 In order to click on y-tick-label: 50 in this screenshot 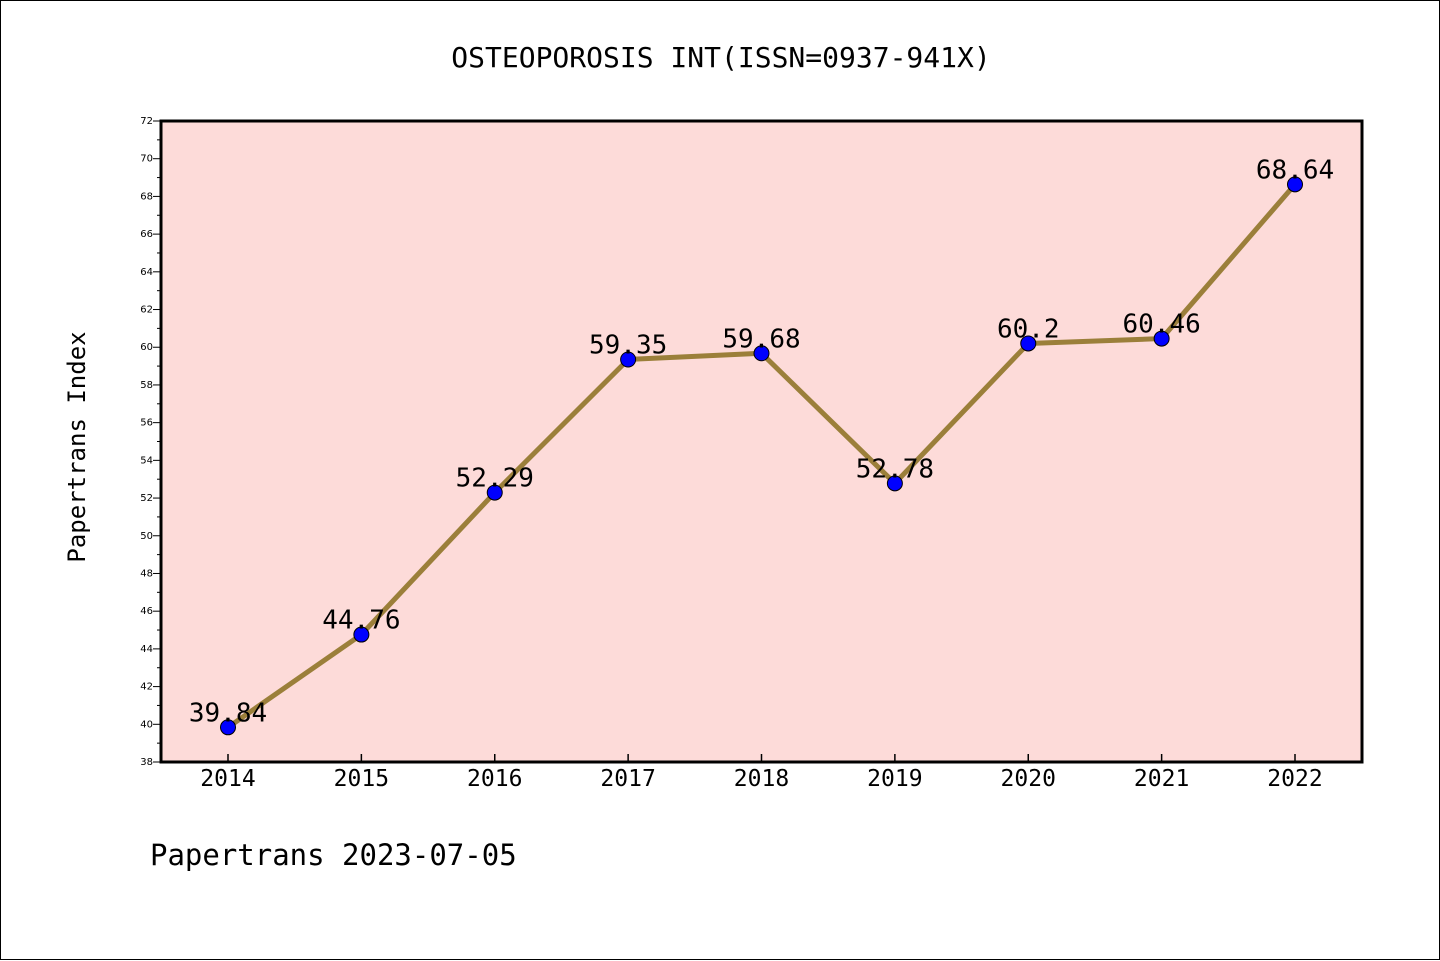, I will do `click(146, 536)`.